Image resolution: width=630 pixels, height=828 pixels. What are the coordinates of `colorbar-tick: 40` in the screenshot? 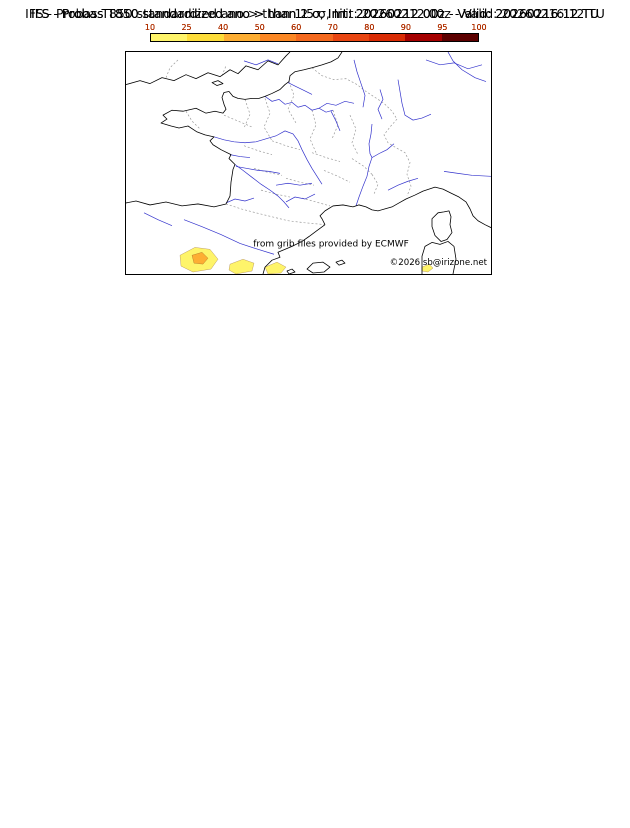 It's located at (223, 27).